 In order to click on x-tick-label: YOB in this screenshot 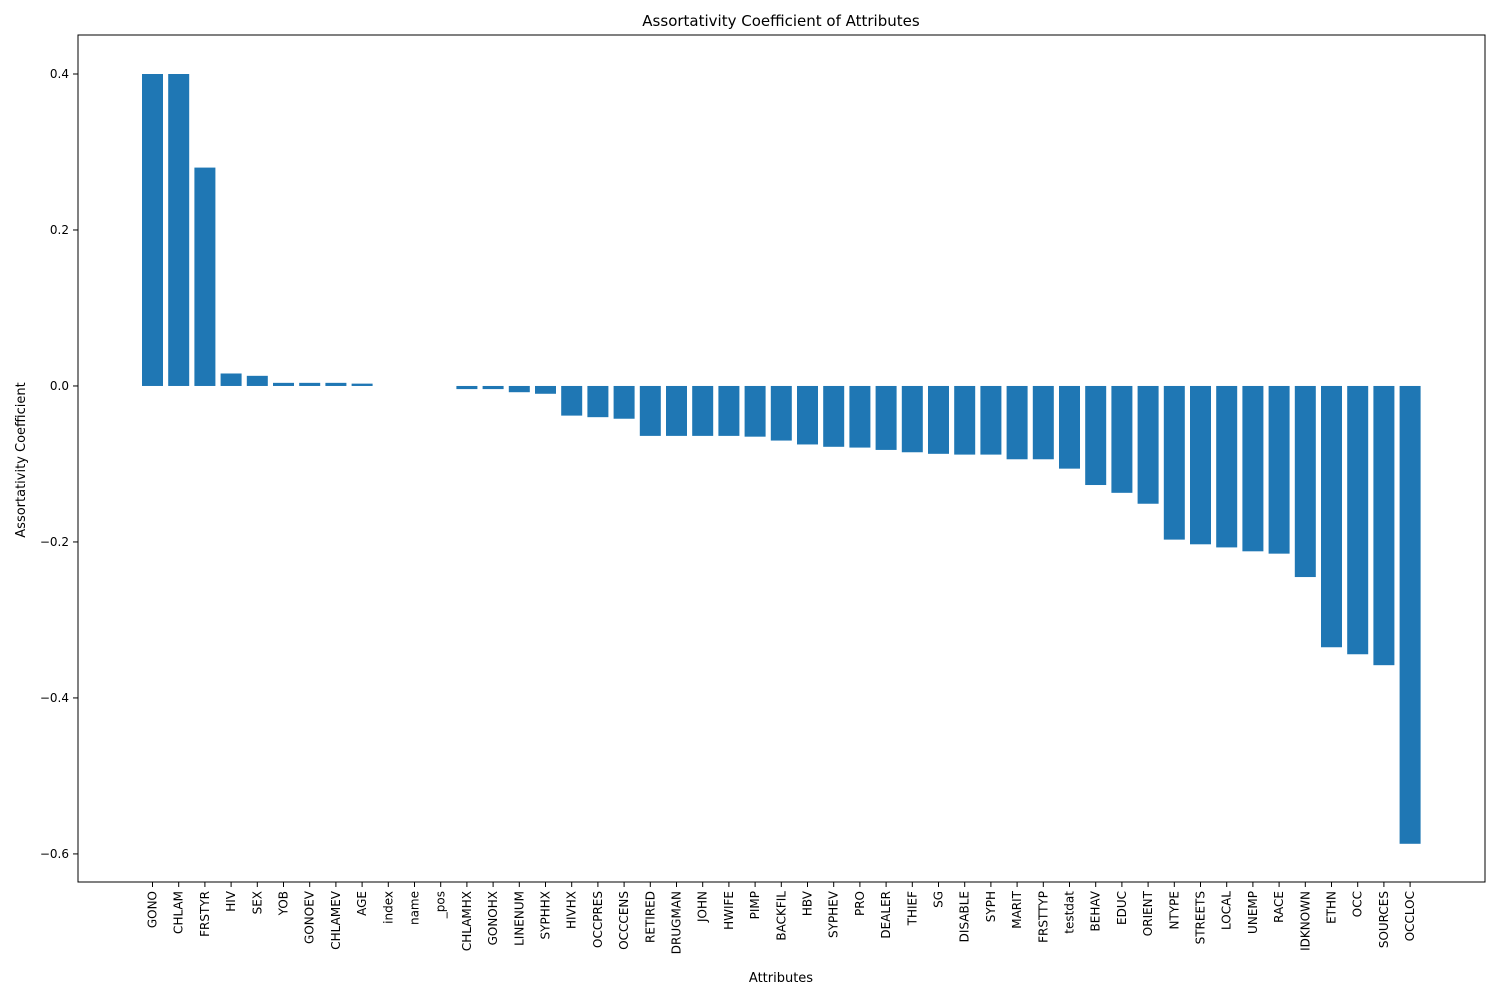, I will do `click(284, 903)`.